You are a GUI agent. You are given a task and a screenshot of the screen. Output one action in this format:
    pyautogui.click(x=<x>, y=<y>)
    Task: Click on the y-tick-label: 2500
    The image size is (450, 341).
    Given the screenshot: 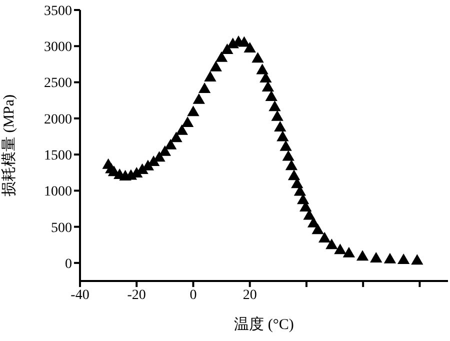 What is the action you would take?
    pyautogui.click(x=58, y=84)
    